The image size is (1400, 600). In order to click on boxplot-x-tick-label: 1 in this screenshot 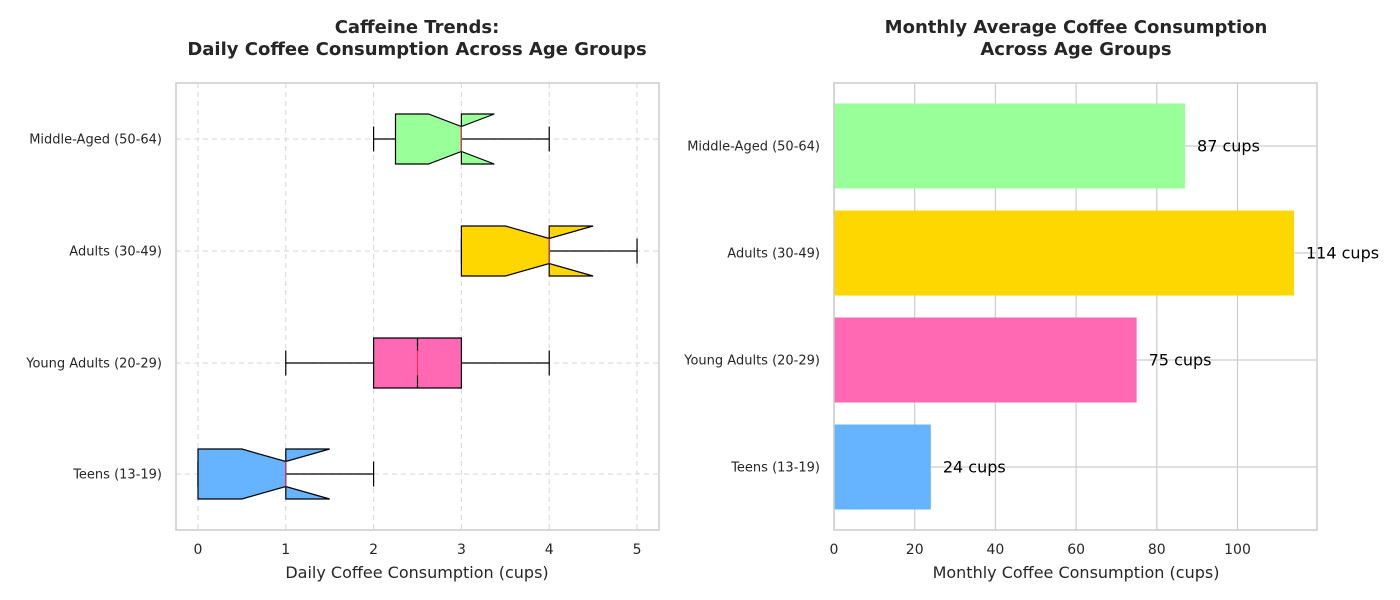, I will do `click(285, 550)`.